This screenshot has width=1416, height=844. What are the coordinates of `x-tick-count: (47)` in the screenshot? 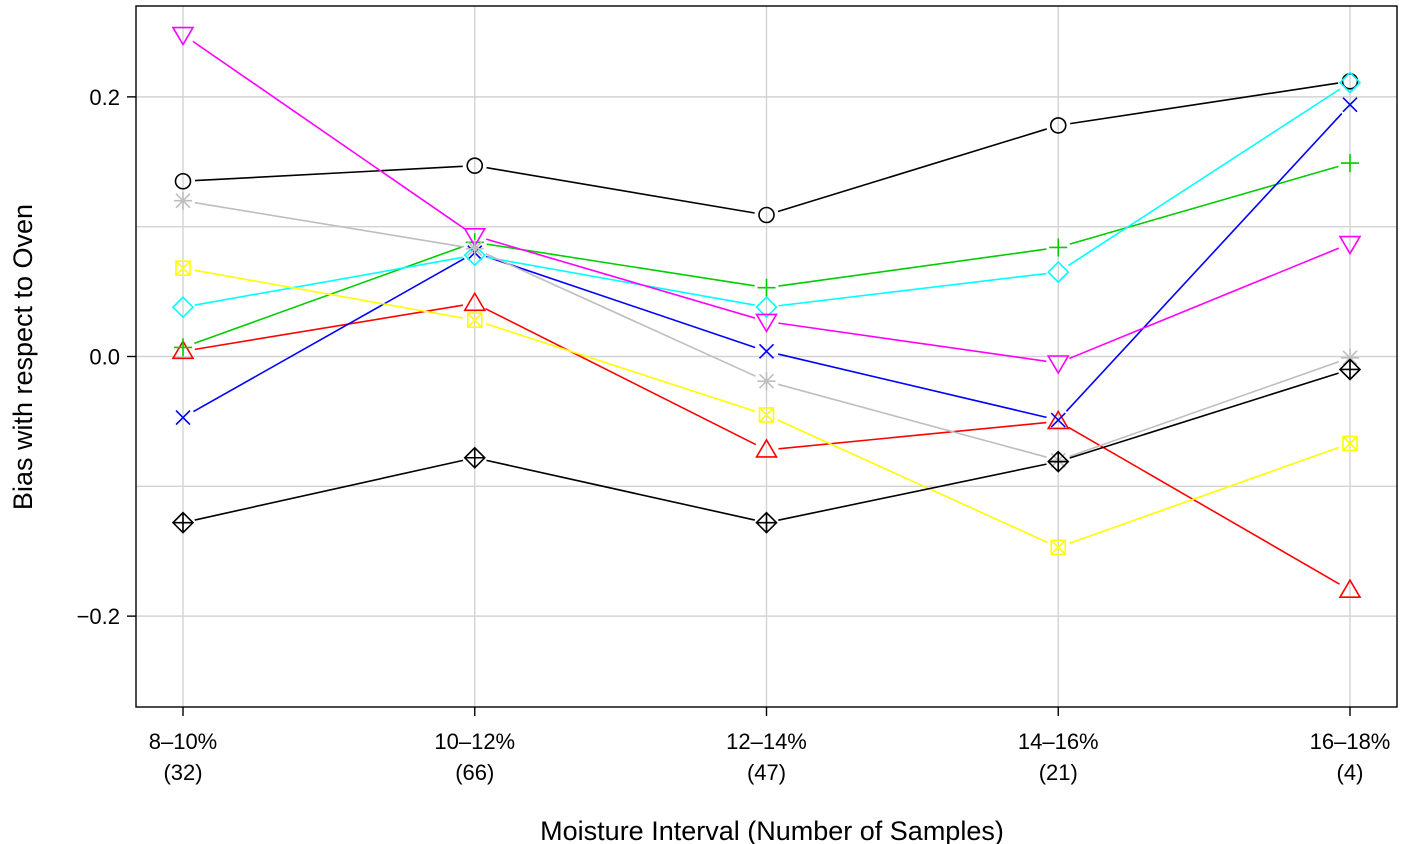 It's located at (766, 772).